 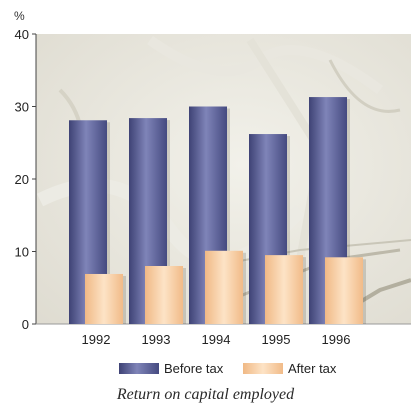 What do you see at coordinates (156, 339) in the screenshot?
I see `x-tick-label: 1993` at bounding box center [156, 339].